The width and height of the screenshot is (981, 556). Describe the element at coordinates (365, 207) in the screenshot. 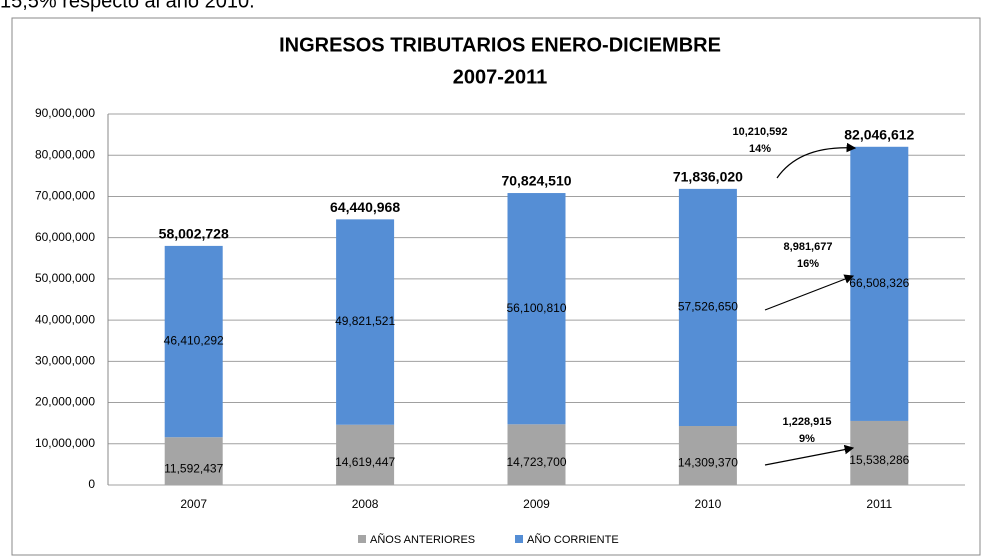

I see `total-label: 64,440,968` at that location.